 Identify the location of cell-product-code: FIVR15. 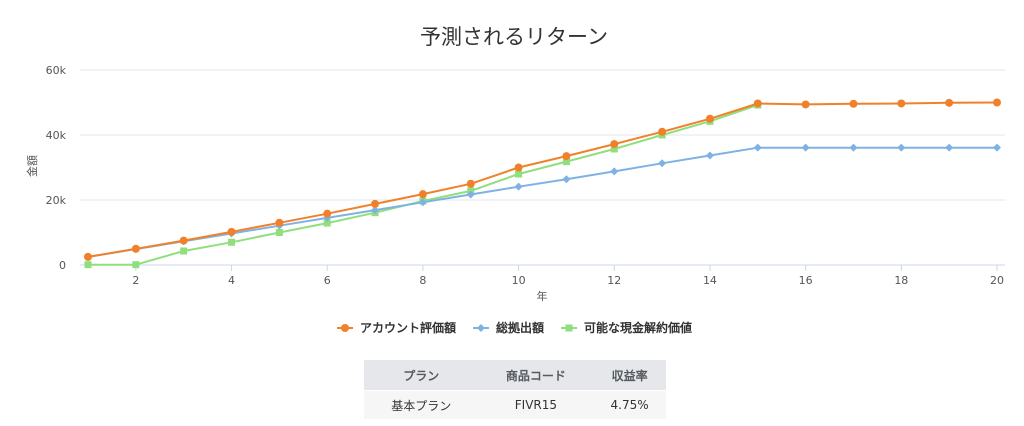
(536, 404).